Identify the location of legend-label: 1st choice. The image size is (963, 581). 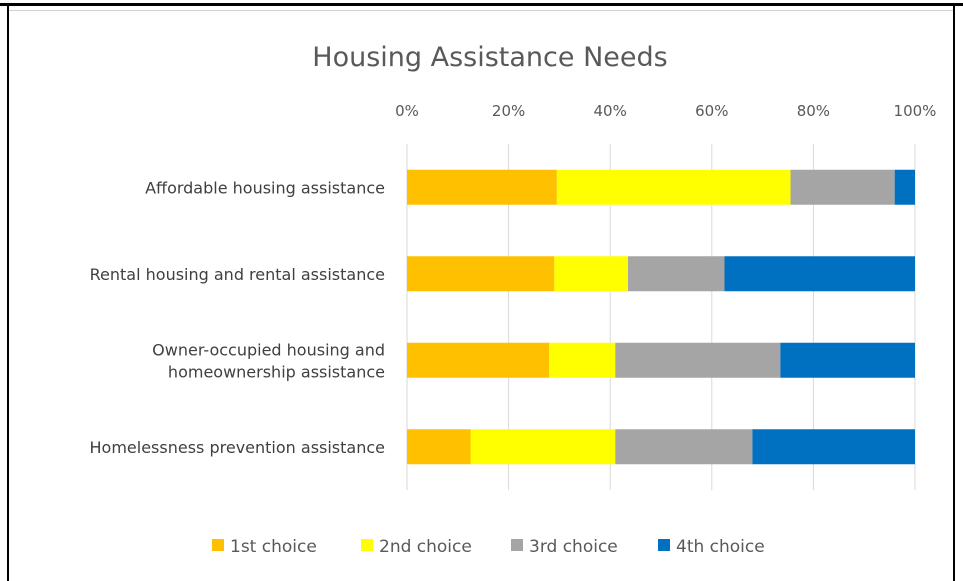
(273, 547).